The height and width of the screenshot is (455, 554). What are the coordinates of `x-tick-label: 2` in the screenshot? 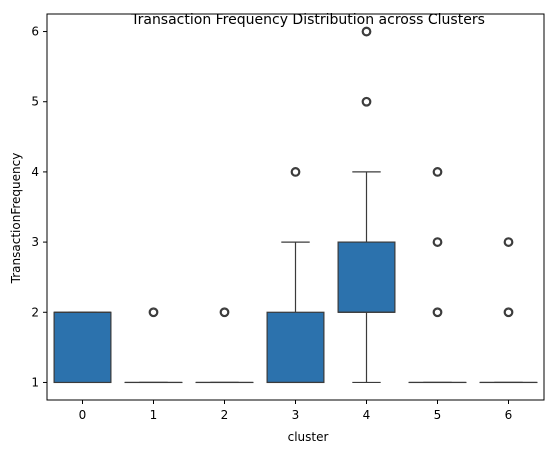 It's located at (225, 415).